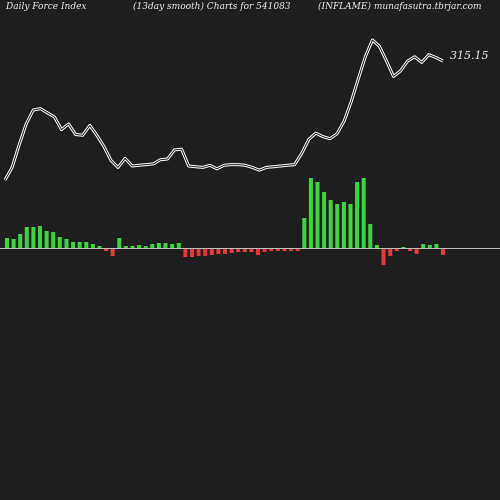 This screenshot has height=500, width=500. I want to click on chart-title: Daily Force Index, so click(46, 7).